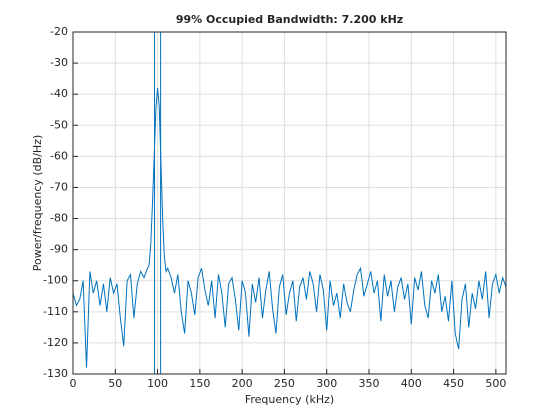 The height and width of the screenshot is (420, 560). Describe the element at coordinates (55, 373) in the screenshot. I see `y-tick-label: -130` at that location.